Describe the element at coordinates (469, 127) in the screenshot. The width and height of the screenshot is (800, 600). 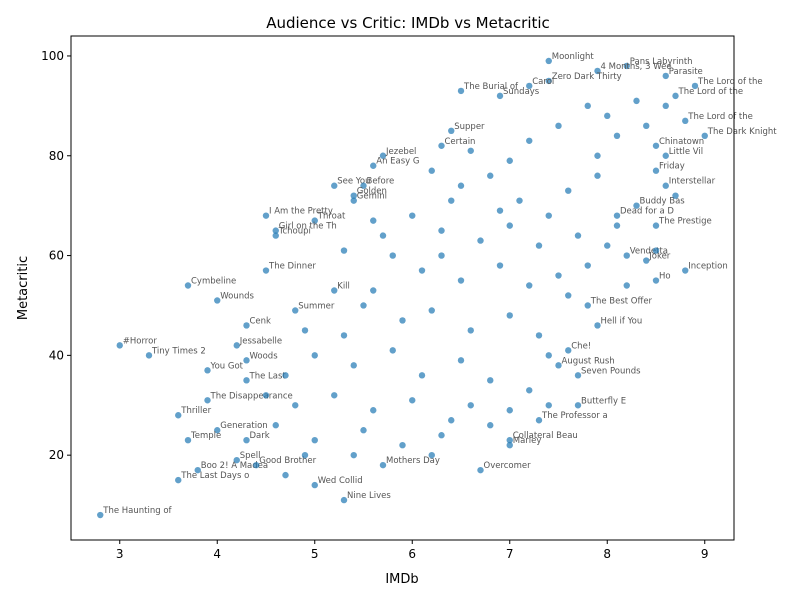
I see `point-label: Supper` at that location.